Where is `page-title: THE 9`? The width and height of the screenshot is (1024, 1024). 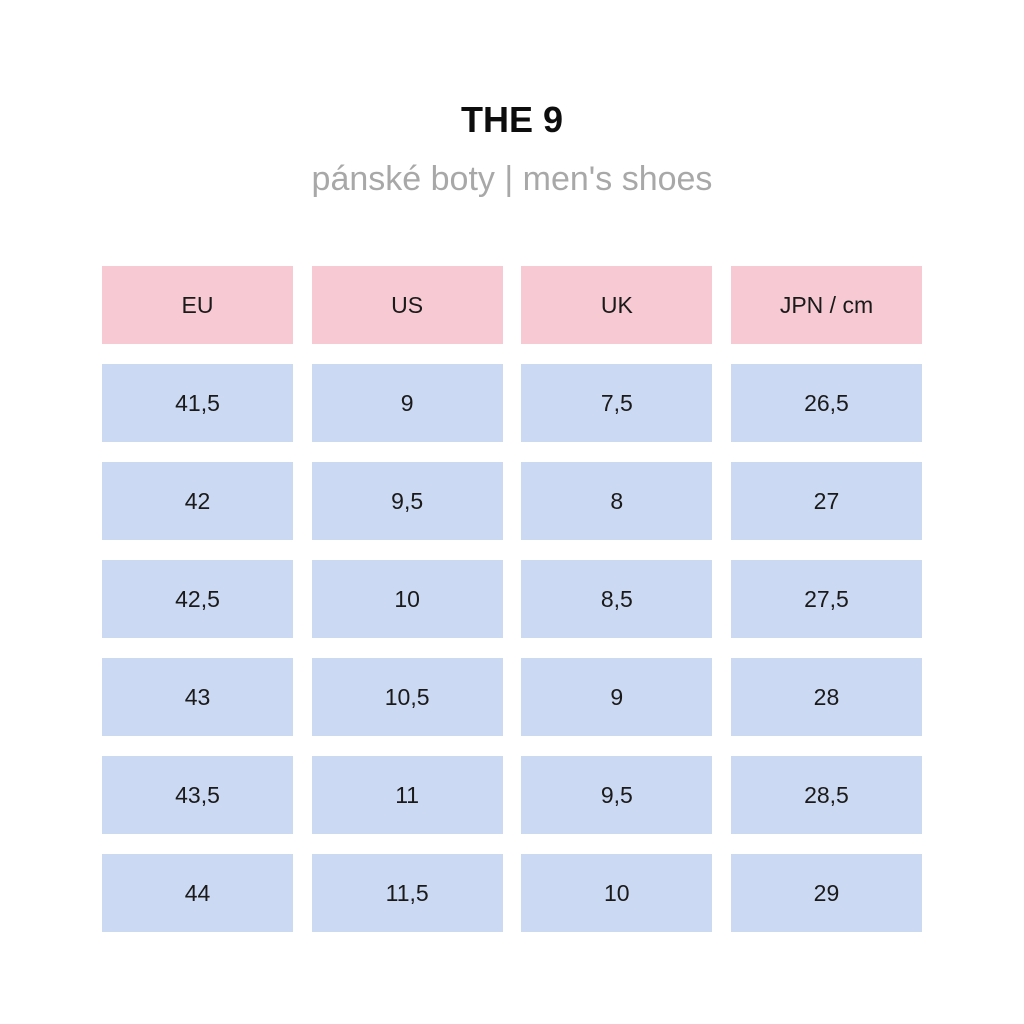 page-title: THE 9 is located at coordinates (512, 119).